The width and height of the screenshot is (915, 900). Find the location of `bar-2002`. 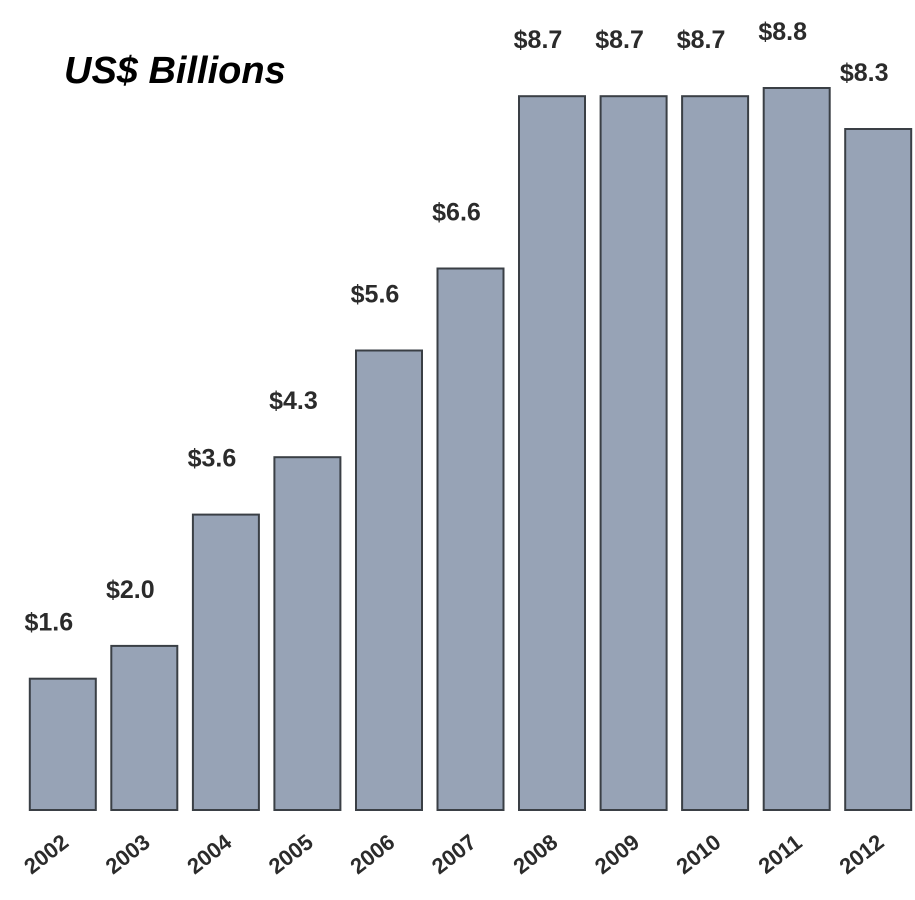

bar-2002 is located at coordinates (62, 744).